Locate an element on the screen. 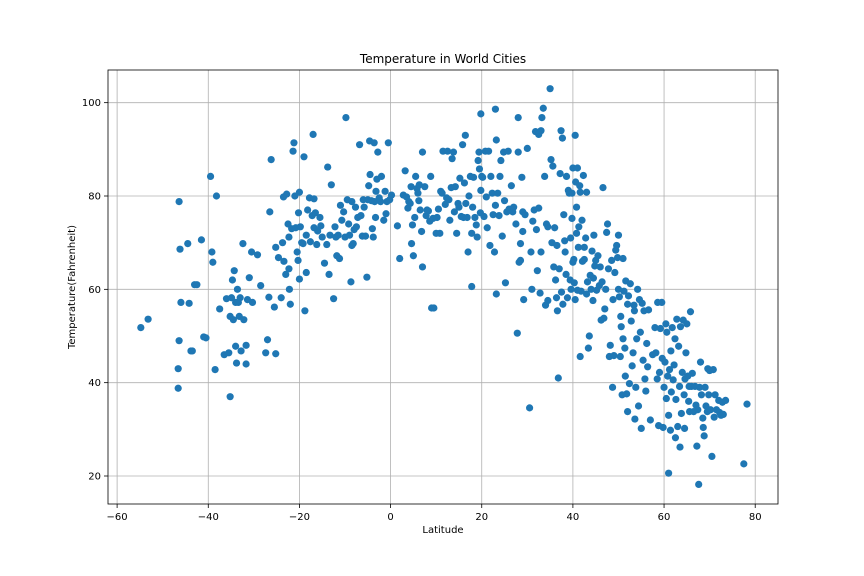 Image resolution: width=864 pixels, height=576 pixels. y-tick-label: 80 is located at coordinates (94, 197).